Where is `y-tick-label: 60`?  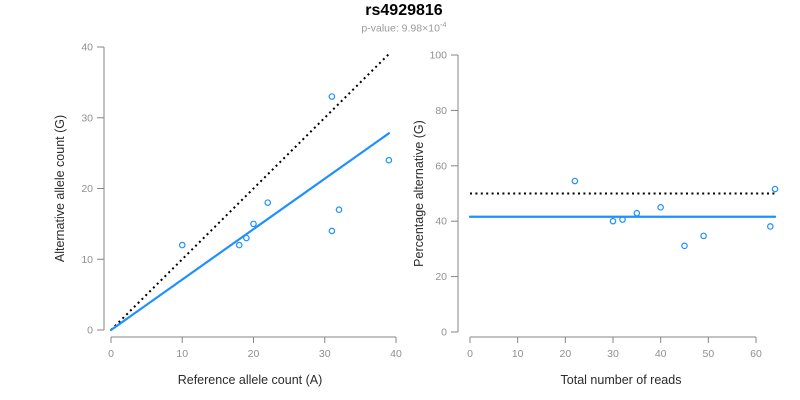 y-tick-label: 60 is located at coordinates (441, 166).